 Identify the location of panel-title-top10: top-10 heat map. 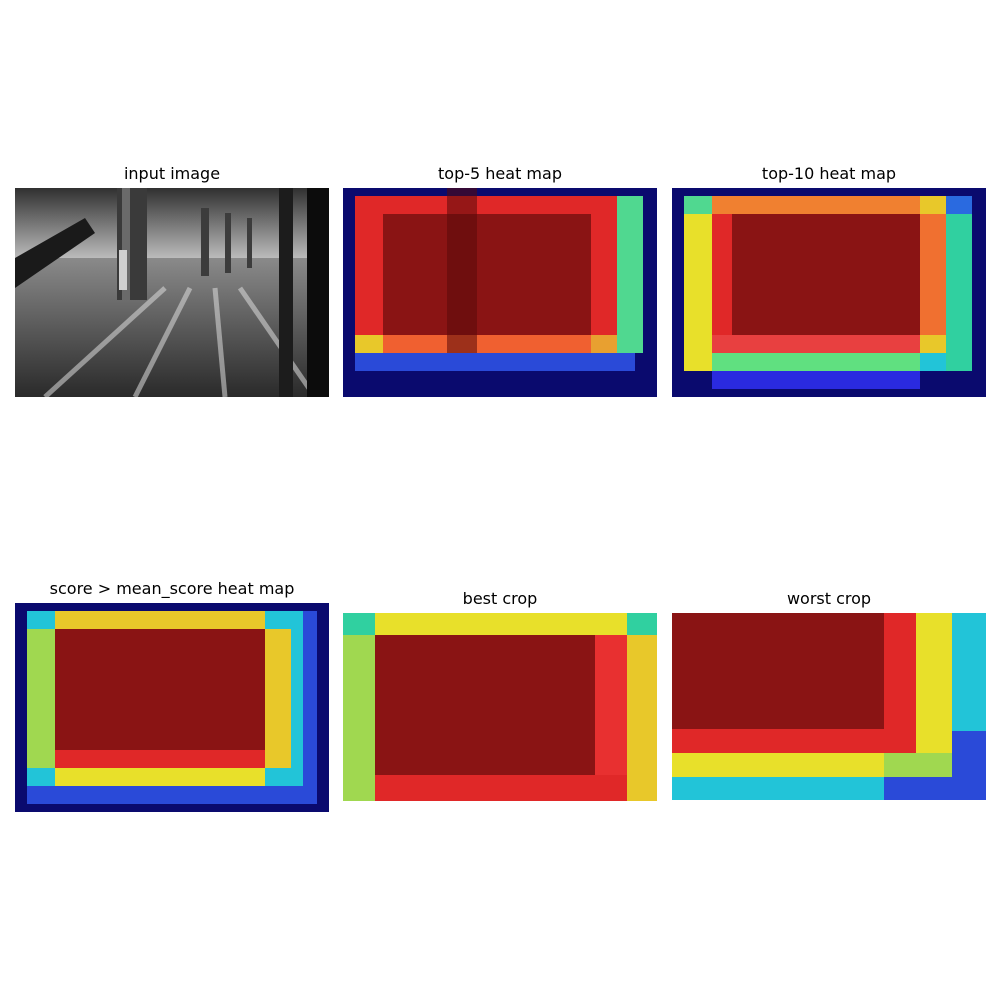
(829, 173).